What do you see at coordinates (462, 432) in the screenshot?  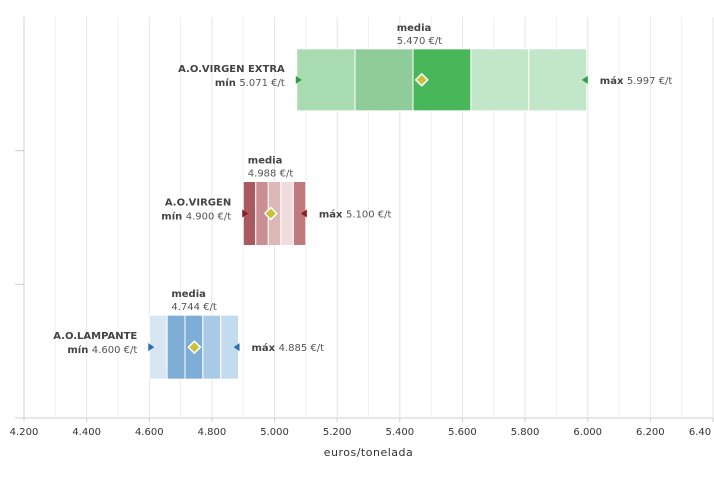 I see `x-tick-label: 5.600` at bounding box center [462, 432].